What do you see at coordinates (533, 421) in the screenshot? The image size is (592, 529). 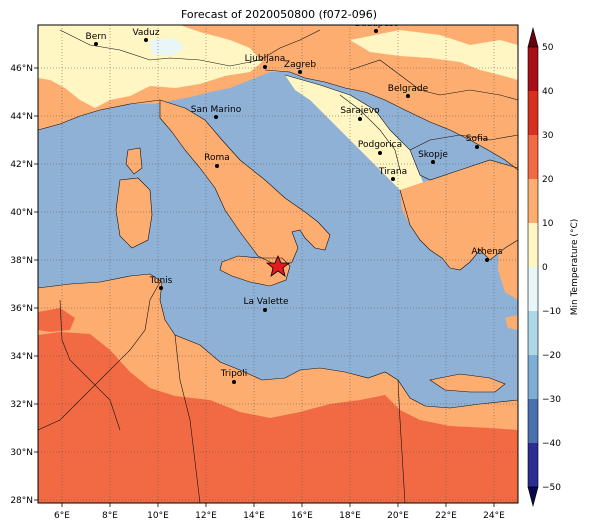 I see `colorbar-bin-m40-m30` at bounding box center [533, 421].